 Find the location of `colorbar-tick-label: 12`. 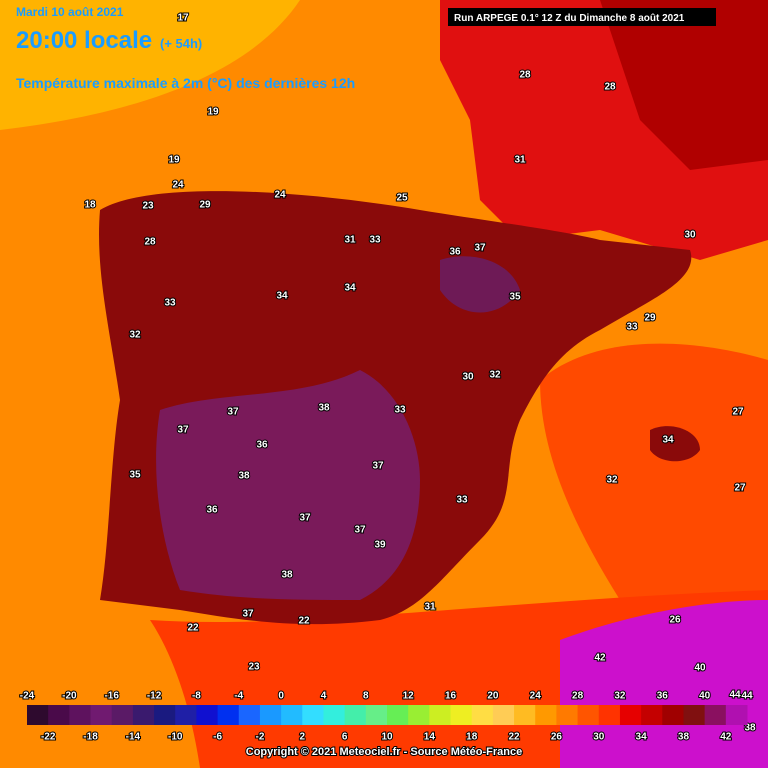

colorbar-tick-label: 12 is located at coordinates (409, 696).